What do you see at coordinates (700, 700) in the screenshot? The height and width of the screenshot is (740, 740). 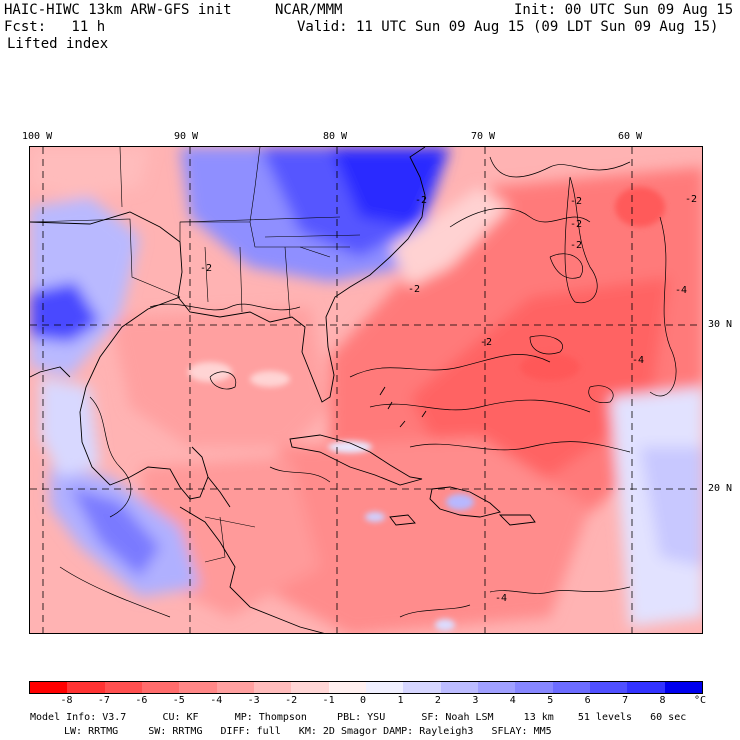 I see `colorbar-unit: °C` at bounding box center [700, 700].